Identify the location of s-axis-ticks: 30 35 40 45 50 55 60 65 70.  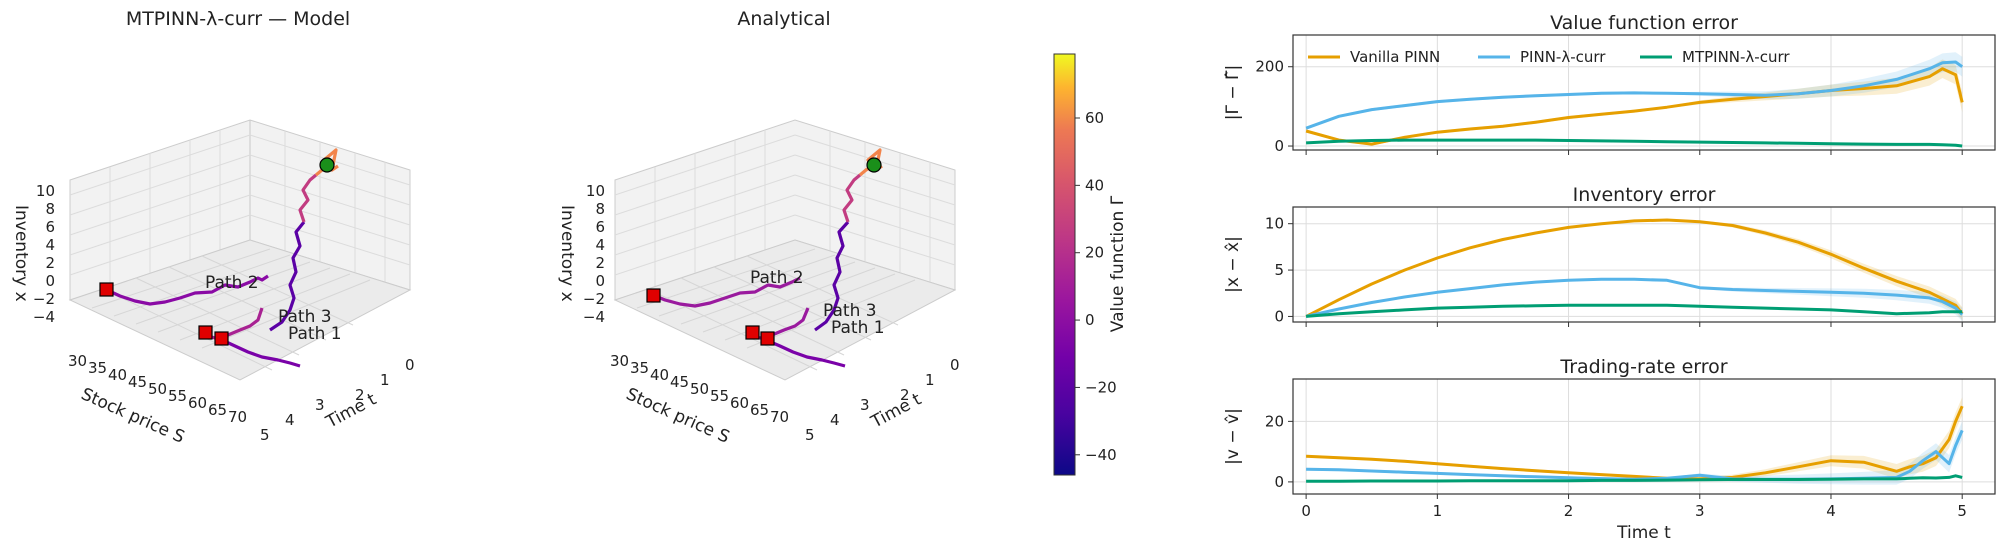
(157, 389).